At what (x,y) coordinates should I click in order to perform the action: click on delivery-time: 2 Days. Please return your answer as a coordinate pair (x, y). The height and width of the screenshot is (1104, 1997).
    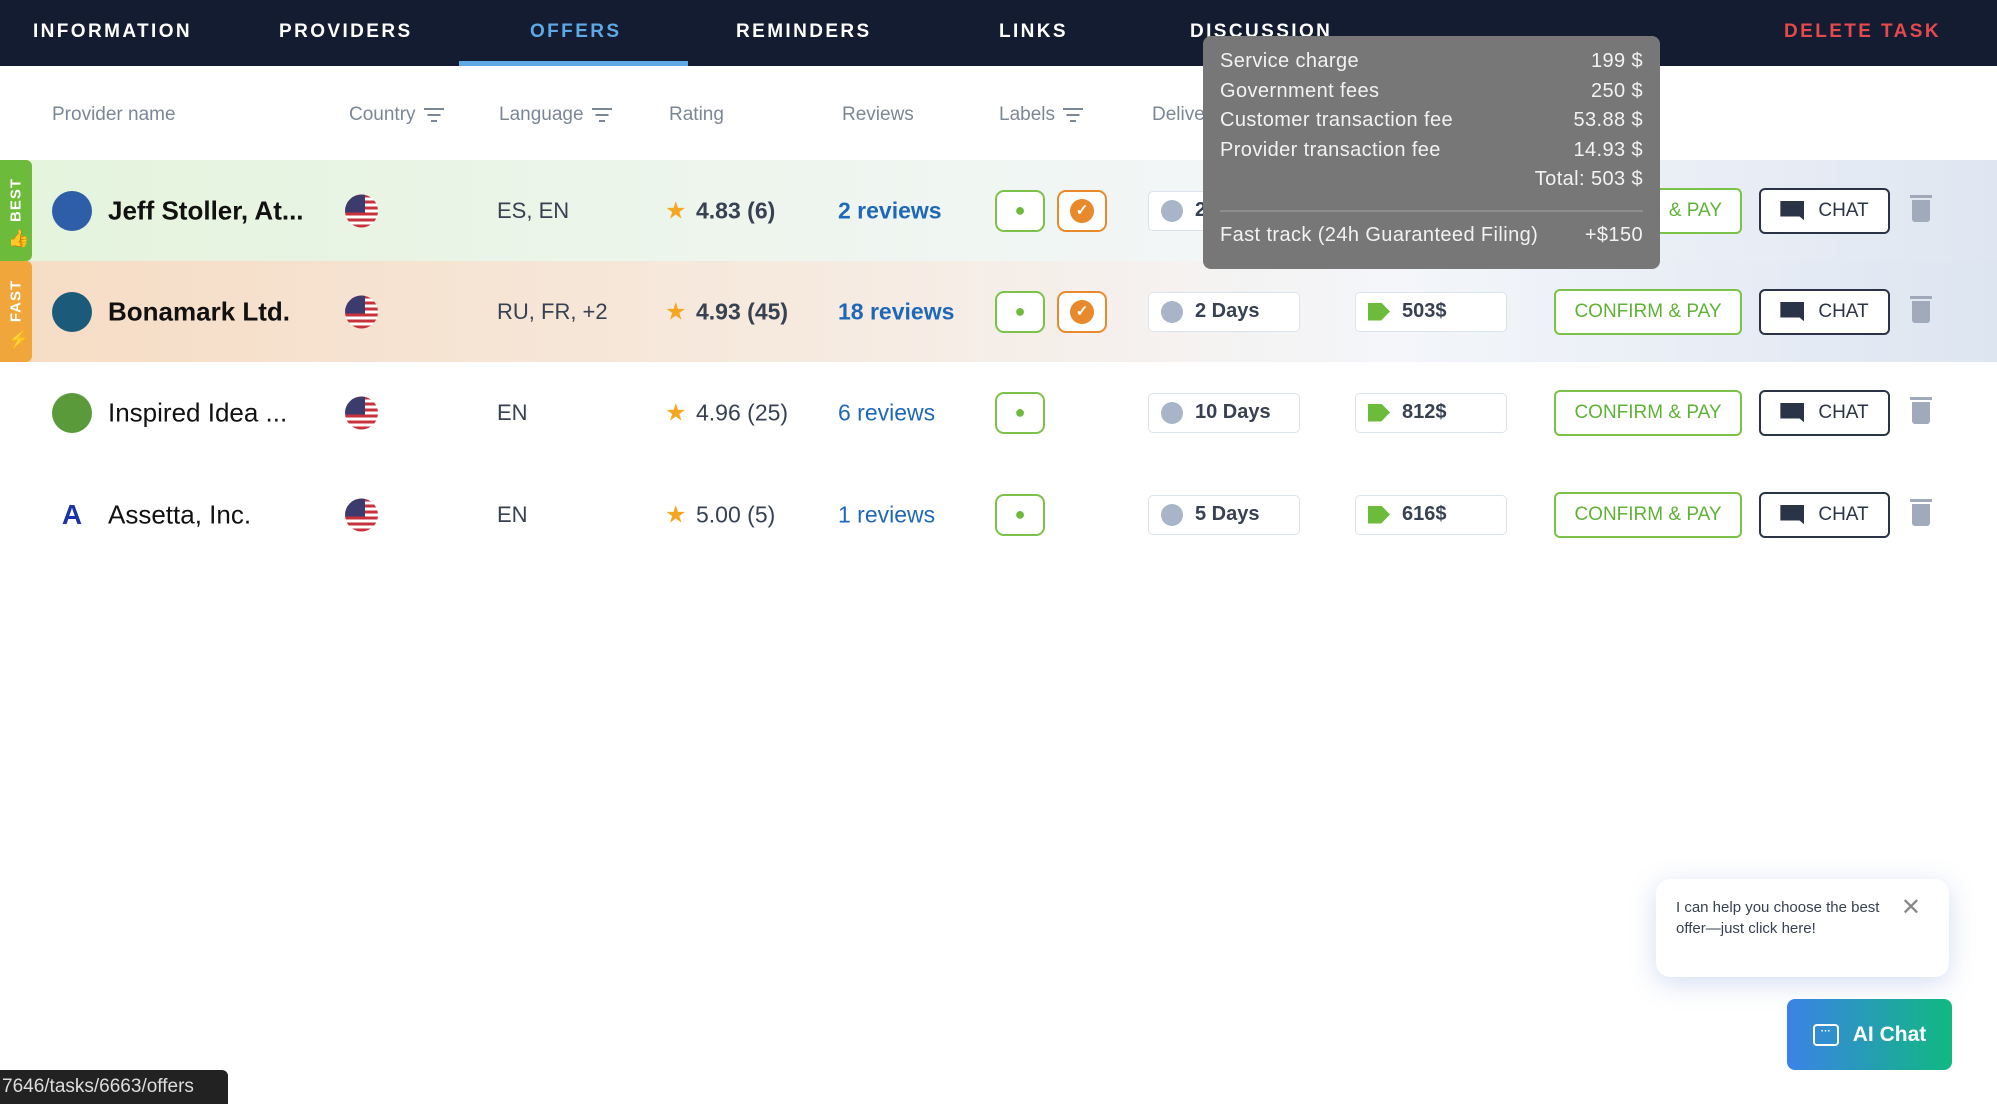
    Looking at the image, I should click on (1224, 311).